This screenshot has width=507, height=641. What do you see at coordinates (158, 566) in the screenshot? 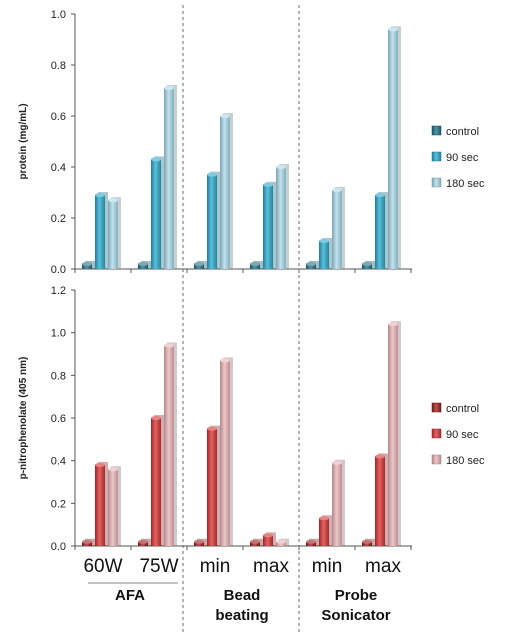
I see `category-label: 75W` at bounding box center [158, 566].